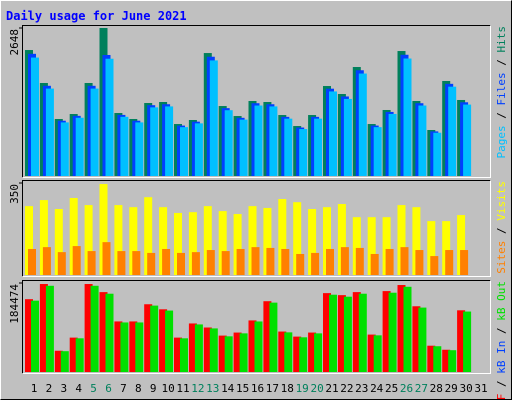 The height and width of the screenshot is (400, 512). Describe the element at coordinates (421, 388) in the screenshot. I see `x-tick-label: 27` at that location.